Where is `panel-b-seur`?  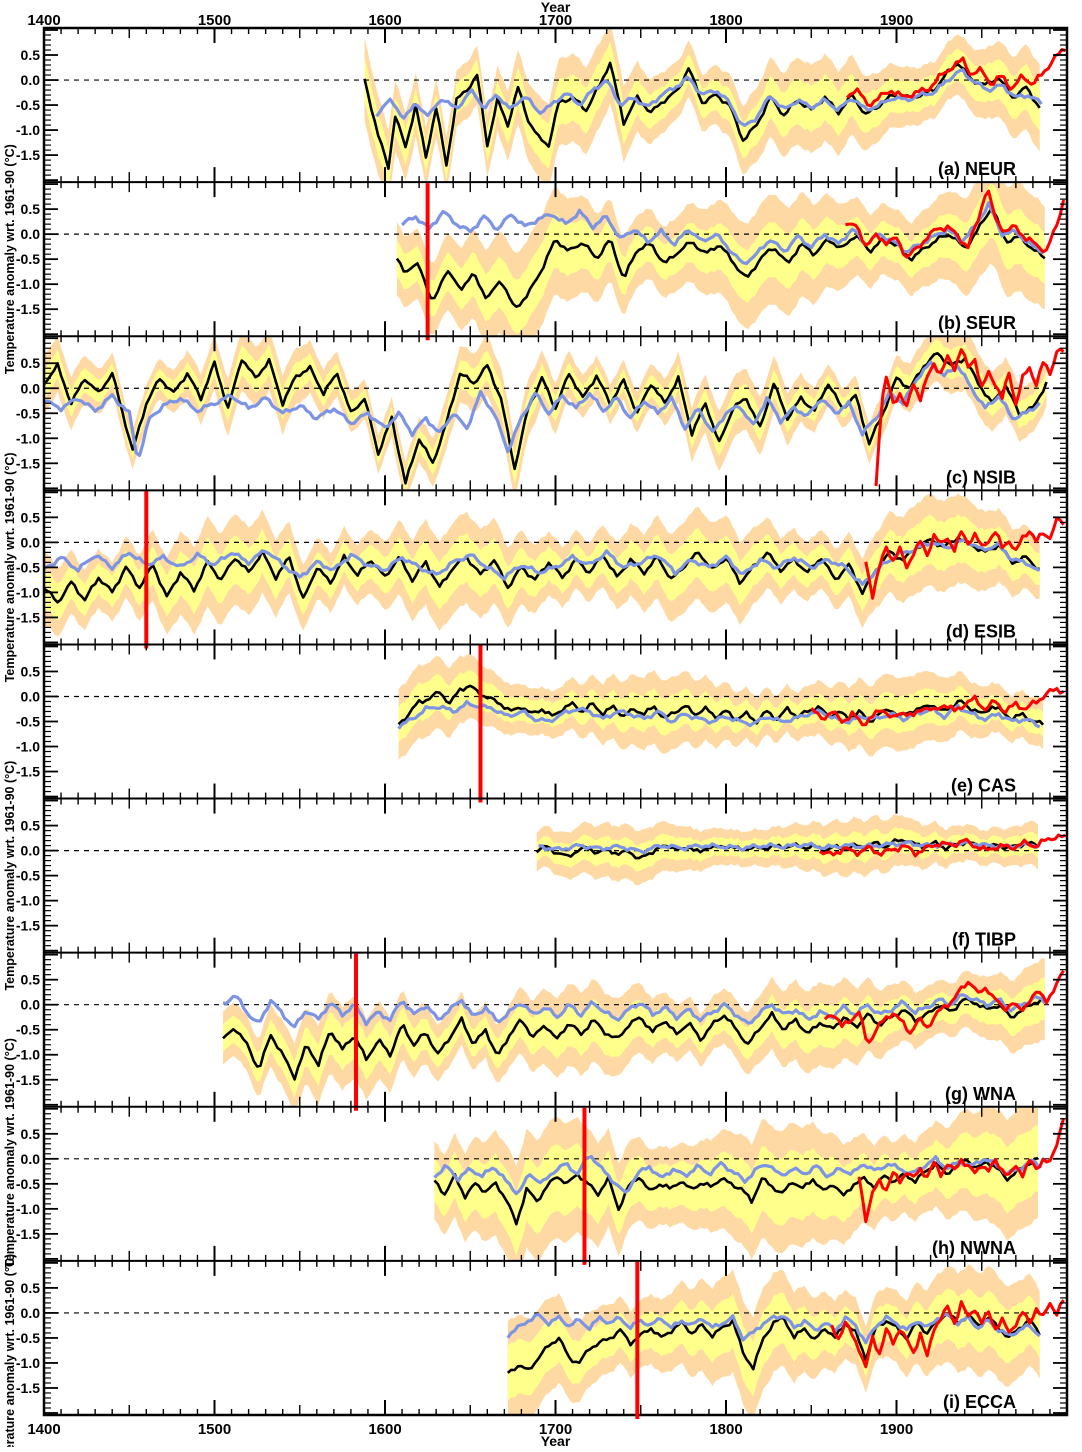 panel-b-seur is located at coordinates (555, 259).